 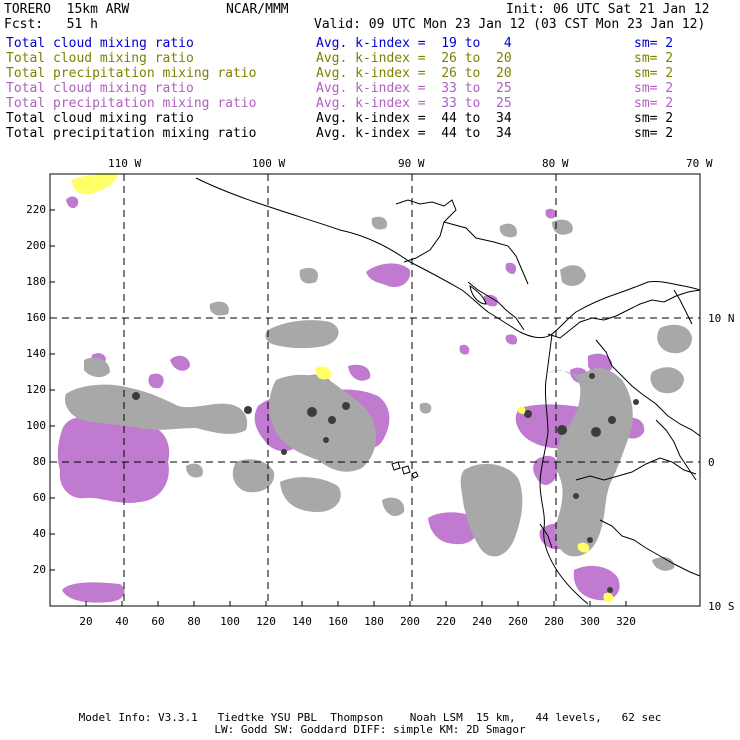 What do you see at coordinates (36, 425) in the screenshot?
I see `y-tick-label: 100` at bounding box center [36, 425].